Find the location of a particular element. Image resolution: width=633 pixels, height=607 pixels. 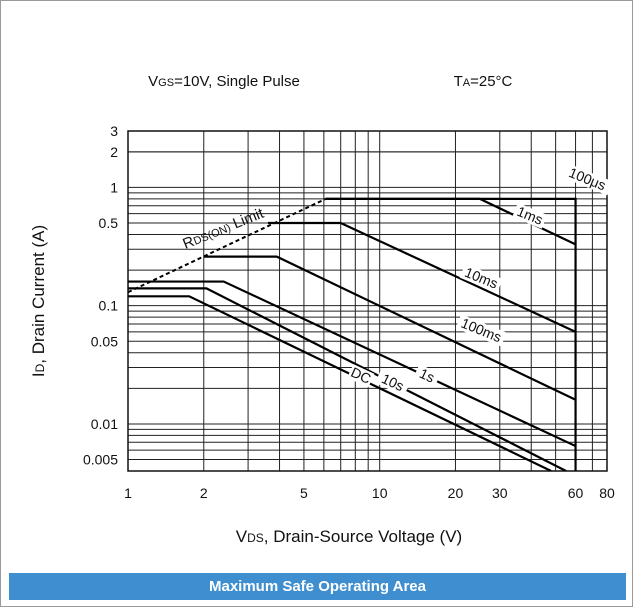

series-line-10ms is located at coordinates (422, 277).